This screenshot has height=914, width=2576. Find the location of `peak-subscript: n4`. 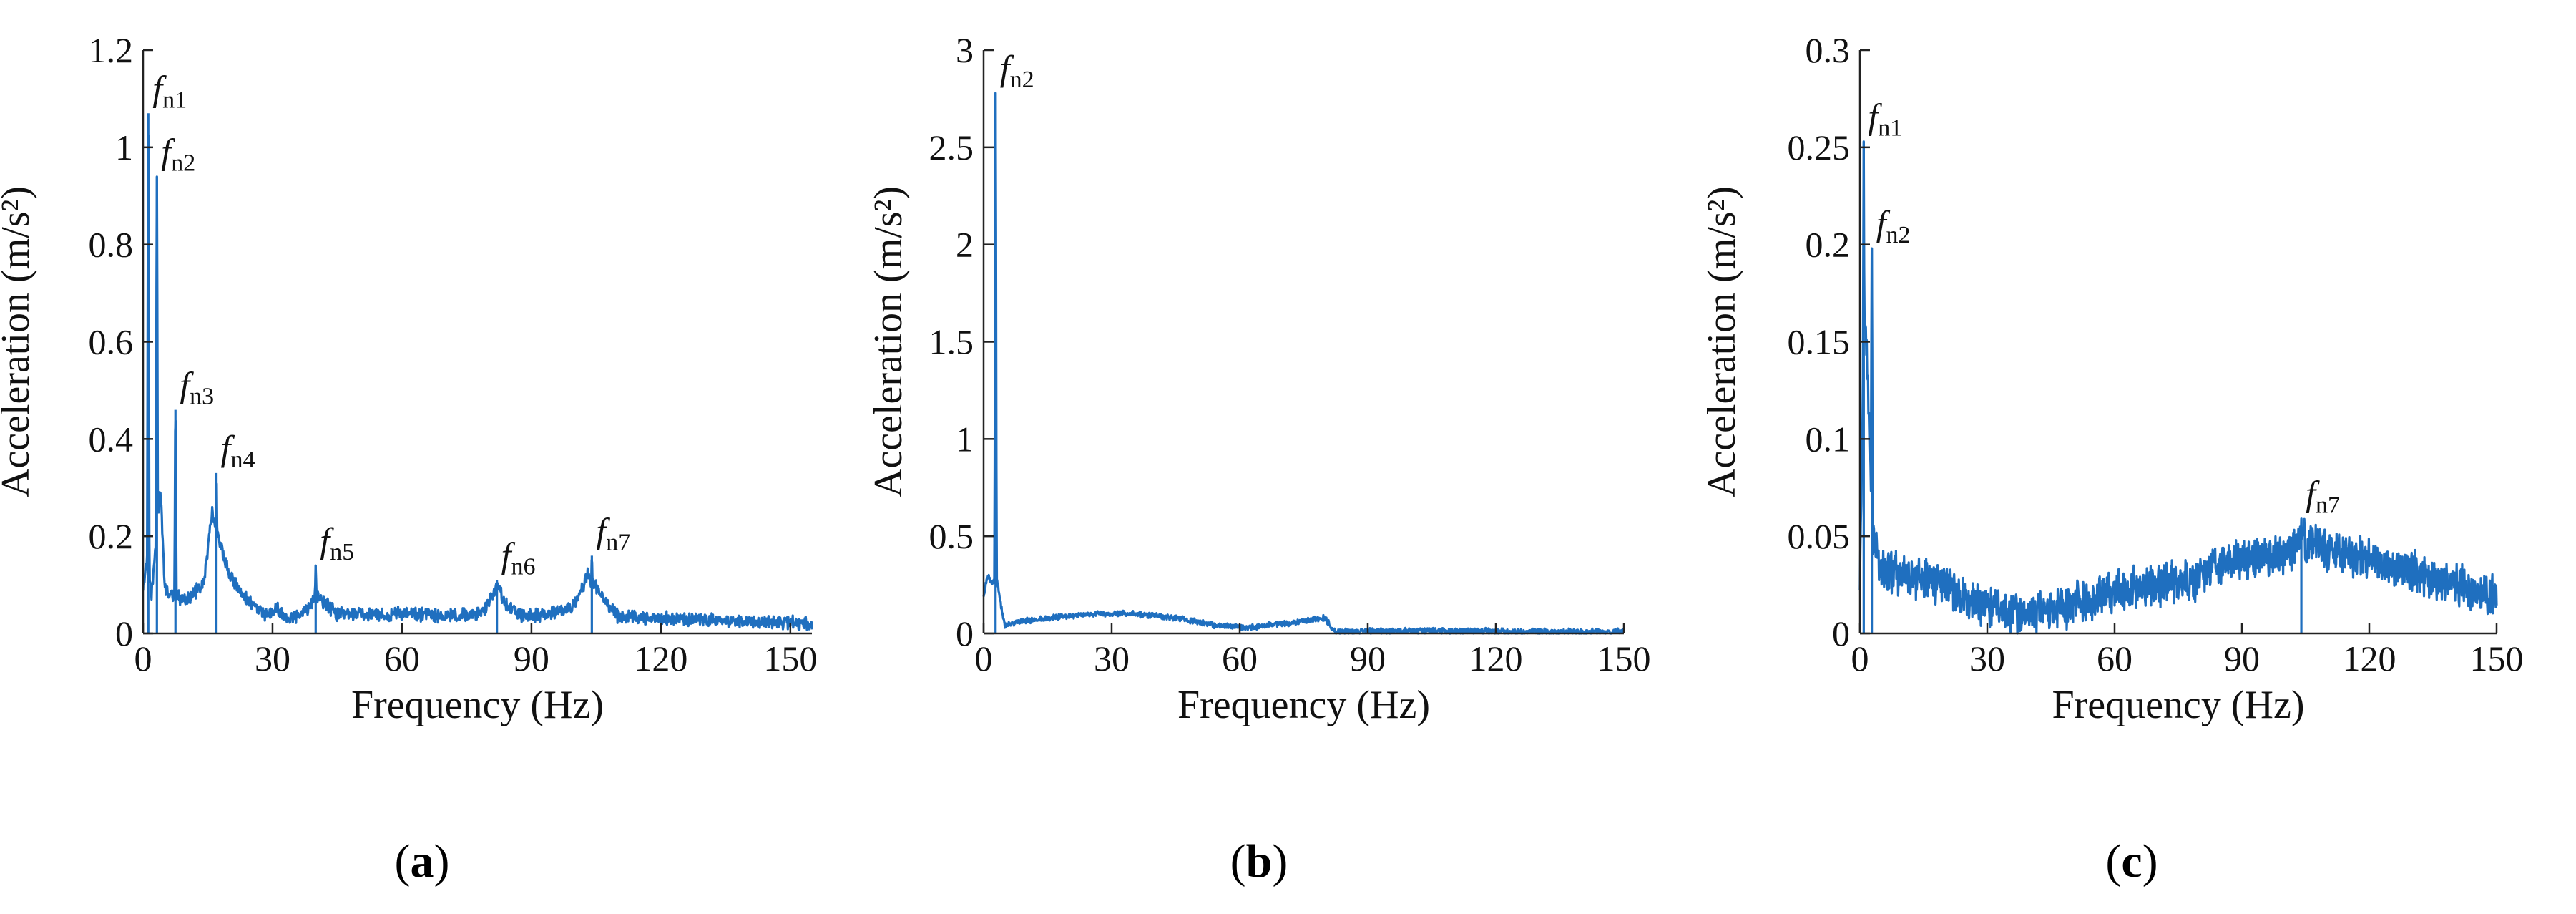

peak-subscript: n4 is located at coordinates (243, 460).